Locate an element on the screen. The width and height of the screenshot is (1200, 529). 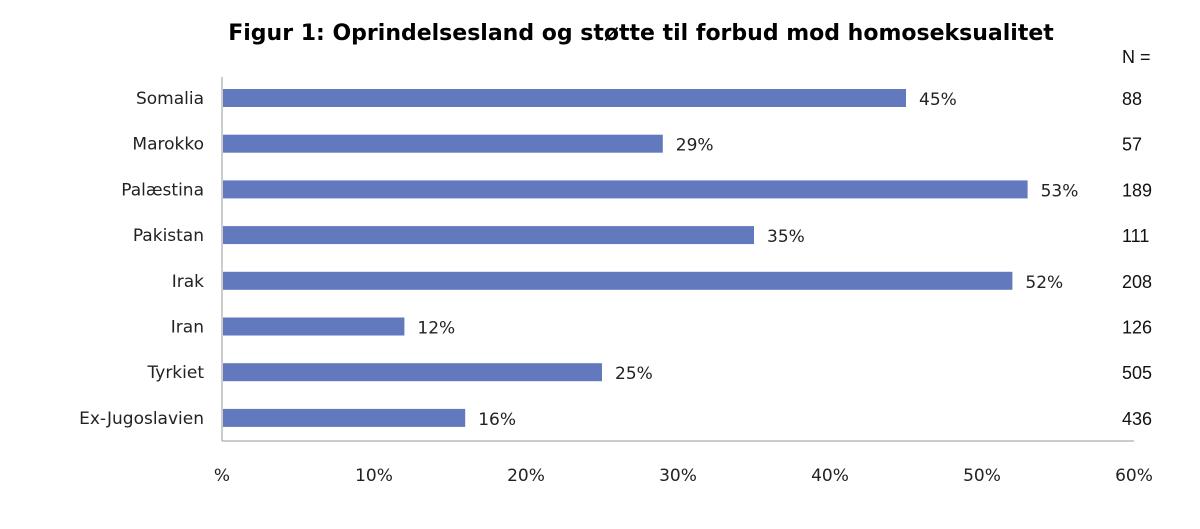
bar-ex-jugoslavien is located at coordinates (344, 417).